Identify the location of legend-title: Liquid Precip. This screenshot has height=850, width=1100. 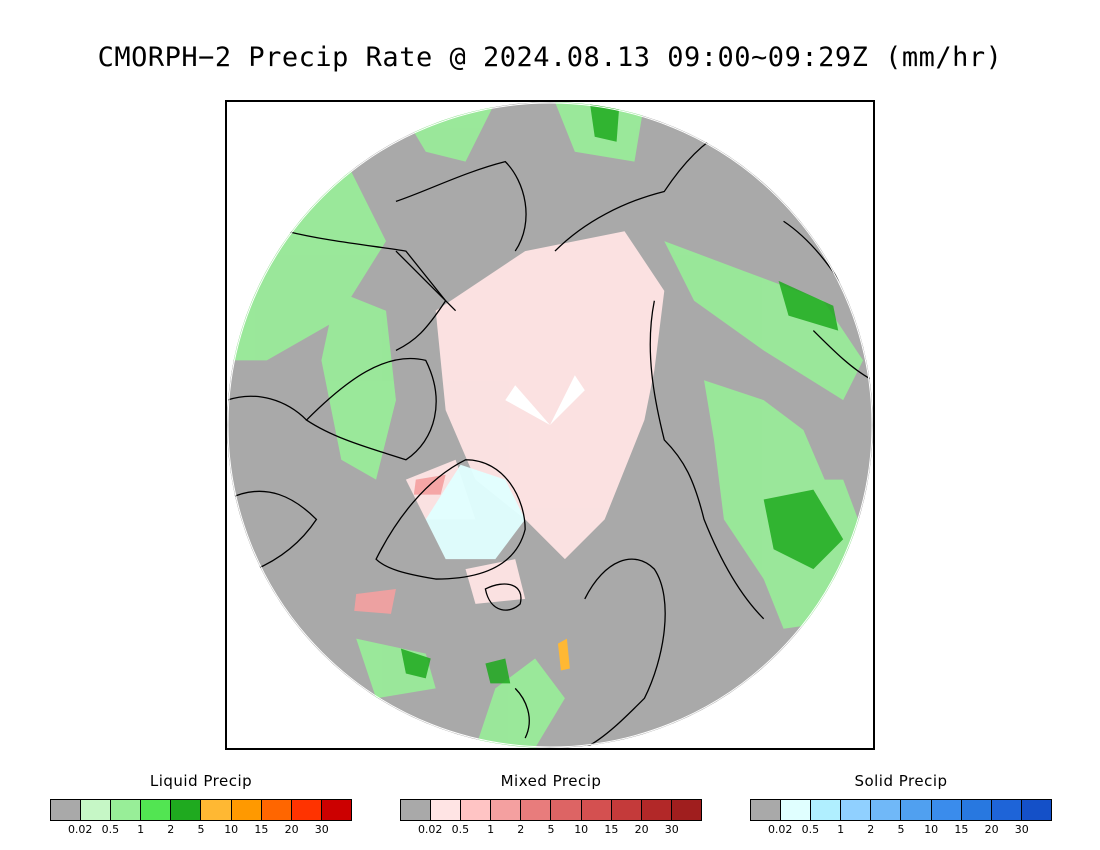
(201, 781).